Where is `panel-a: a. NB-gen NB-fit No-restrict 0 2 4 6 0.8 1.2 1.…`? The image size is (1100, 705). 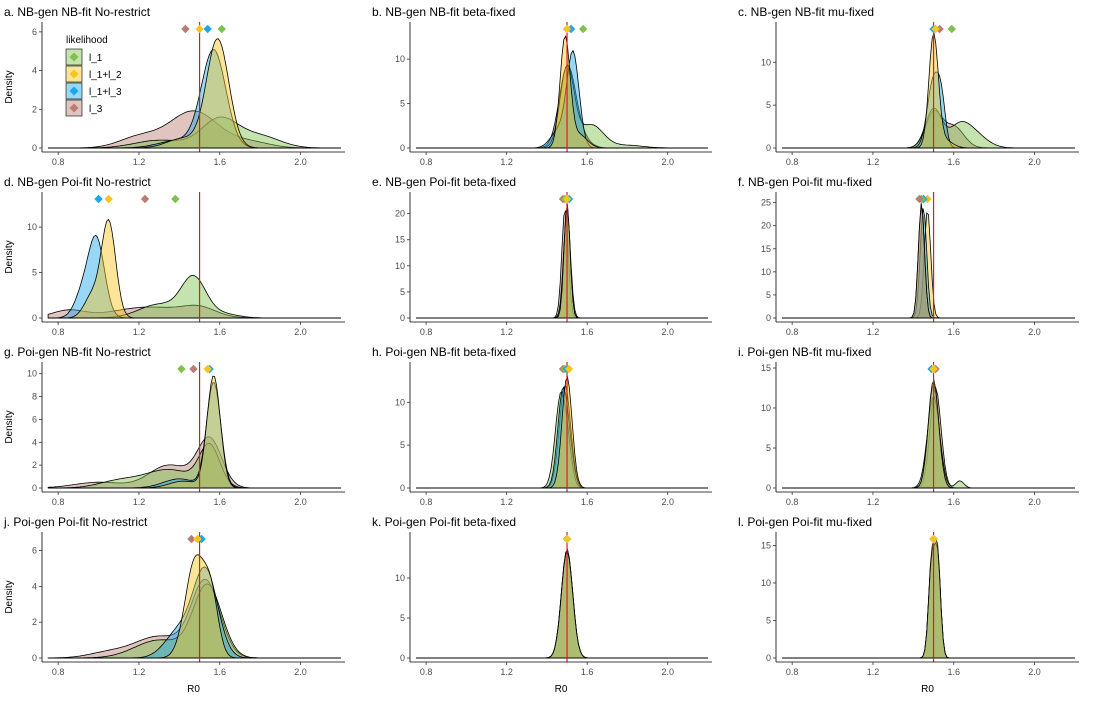 panel-a: a. NB-gen NB-fit No-restrict 0 2 4 6 0.8 1.2 1.… is located at coordinates (174, 86).